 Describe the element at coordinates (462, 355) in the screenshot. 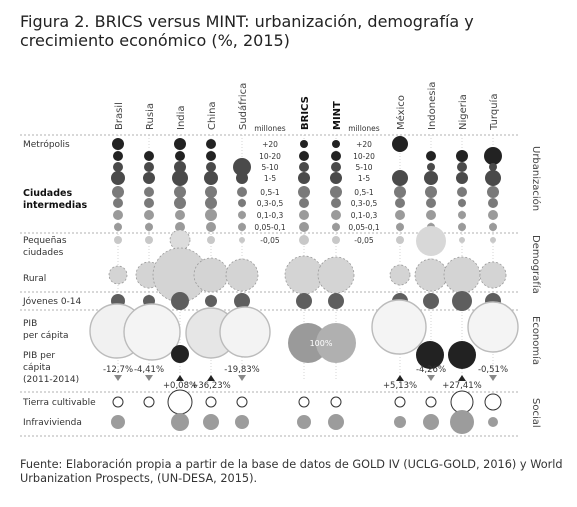

I see `gdp-bubble-nigeria` at that location.